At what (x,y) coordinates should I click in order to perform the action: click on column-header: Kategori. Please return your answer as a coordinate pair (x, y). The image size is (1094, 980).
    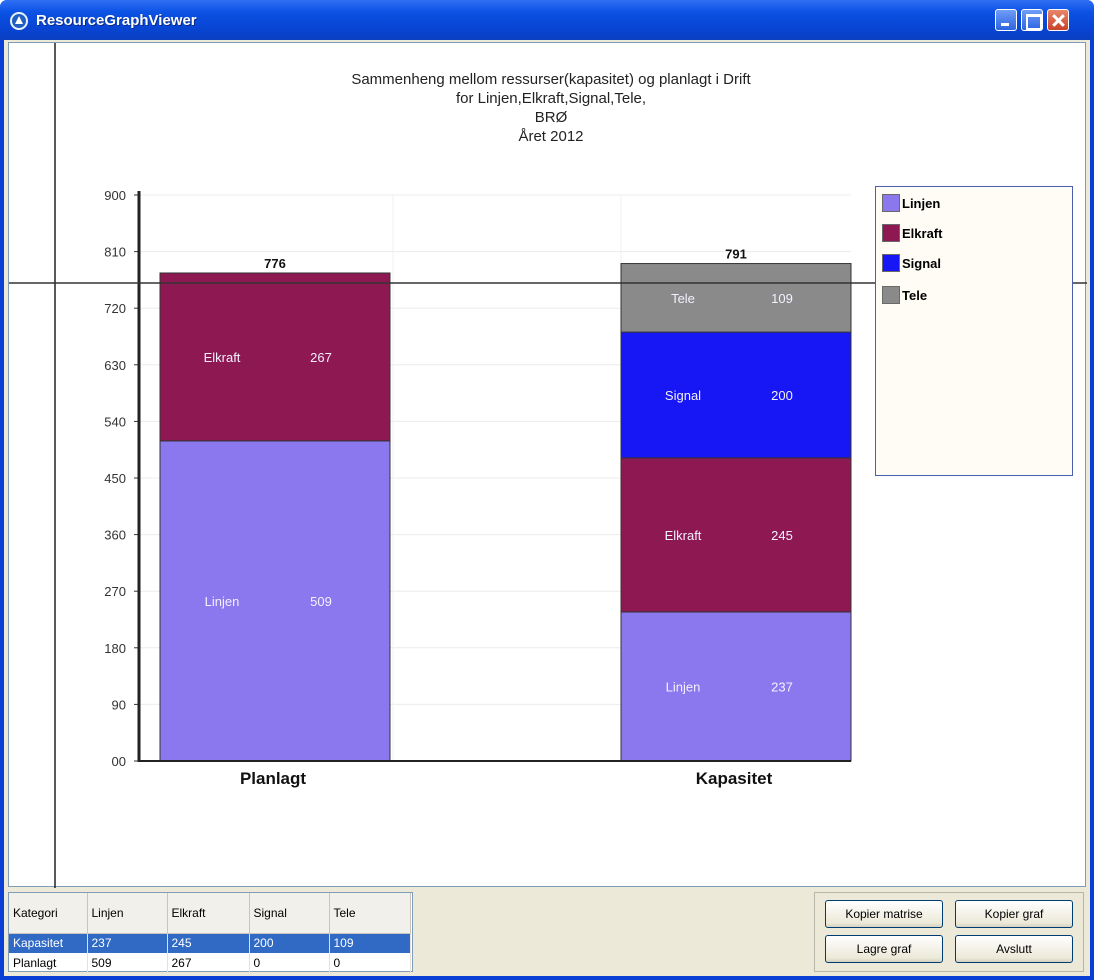
    Looking at the image, I should click on (48, 913).